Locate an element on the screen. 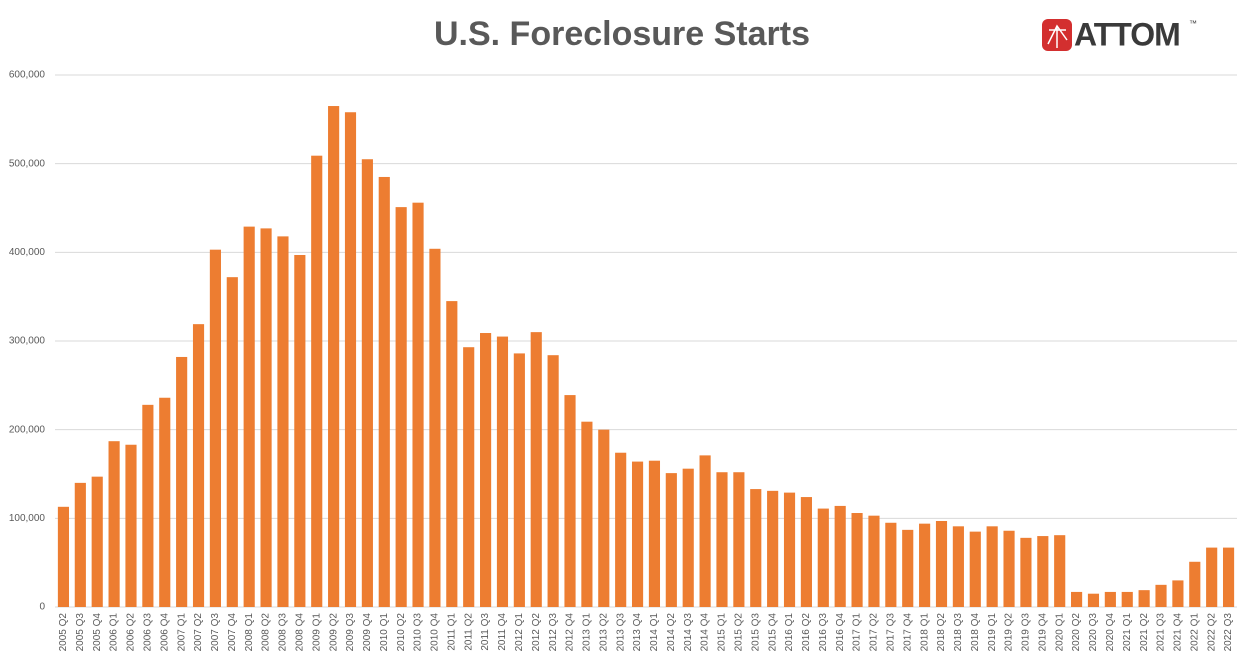 The height and width of the screenshot is (662, 1249). x-tick-label: 2007 Q4 is located at coordinates (232, 632).